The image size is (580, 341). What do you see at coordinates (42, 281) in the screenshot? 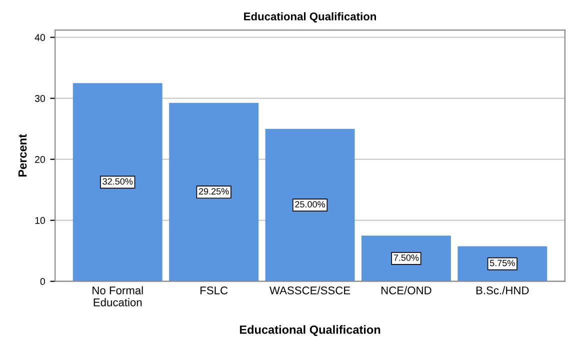
I see `y-tick-label: 0` at bounding box center [42, 281].